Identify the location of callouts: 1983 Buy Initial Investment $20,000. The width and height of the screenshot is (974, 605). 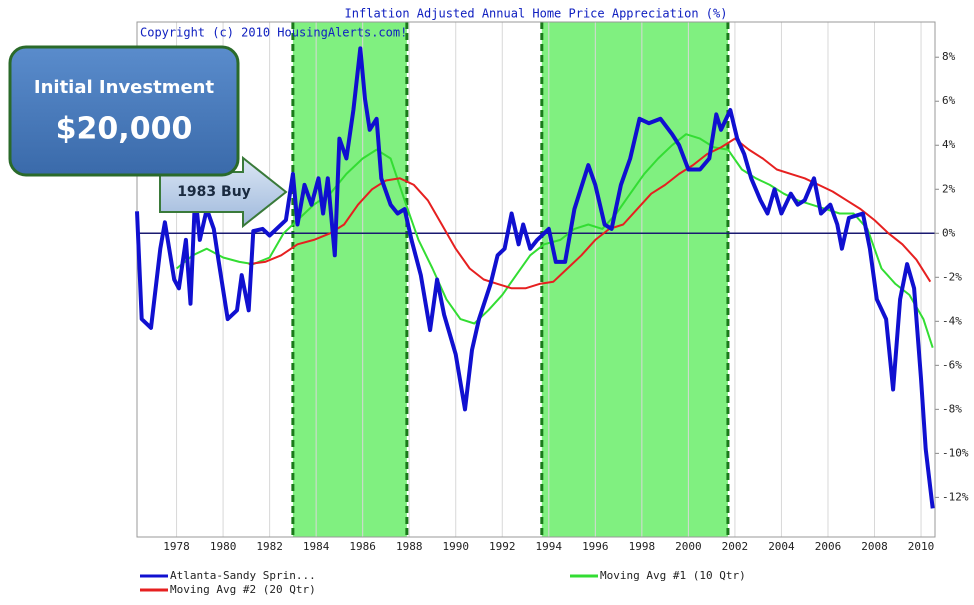
(148, 137).